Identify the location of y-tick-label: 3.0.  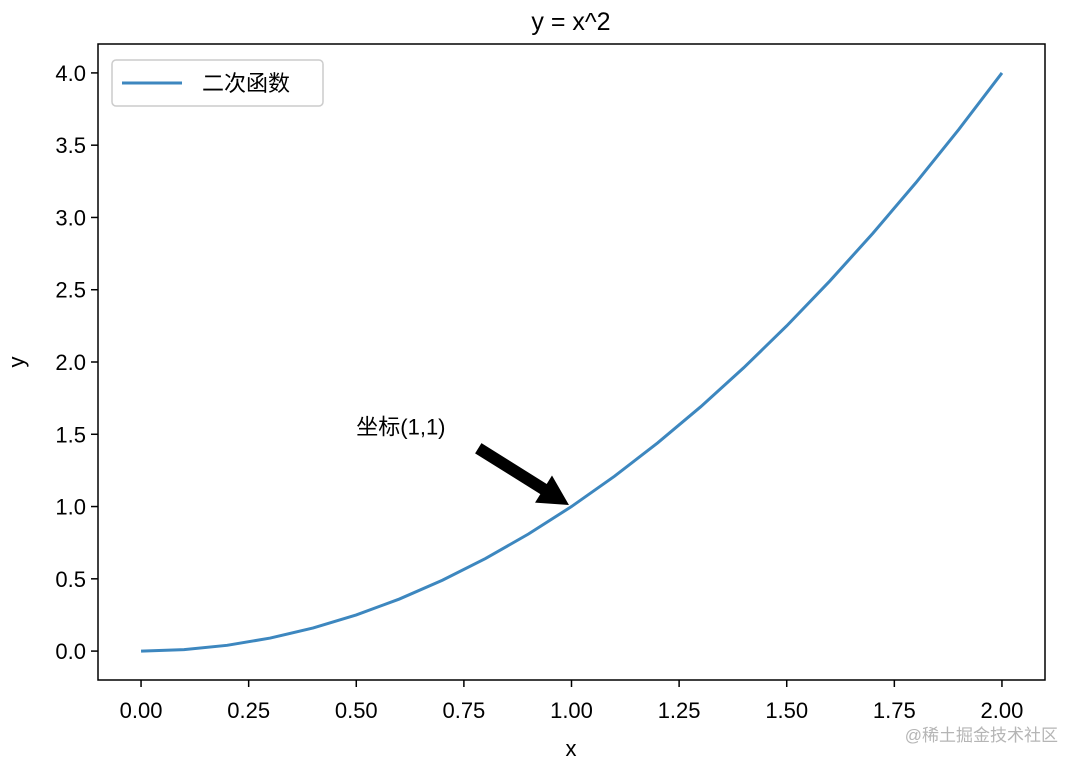
(70, 217).